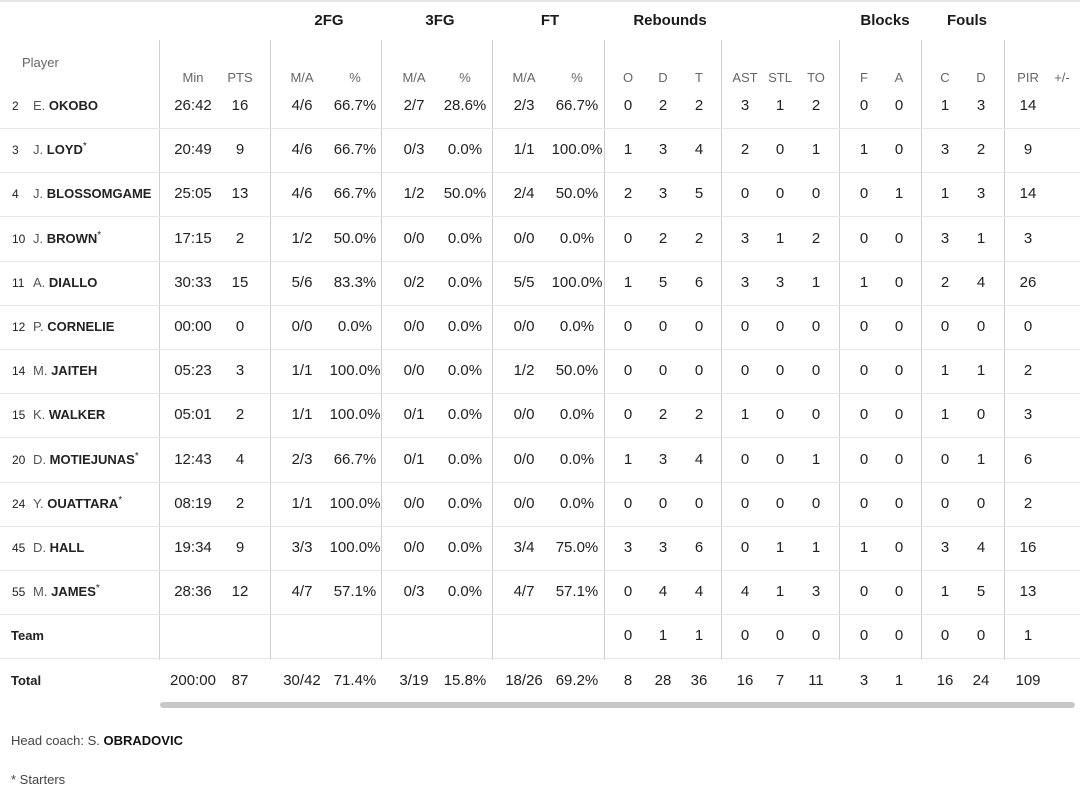  What do you see at coordinates (604, 350) in the screenshot?
I see `column-separator` at bounding box center [604, 350].